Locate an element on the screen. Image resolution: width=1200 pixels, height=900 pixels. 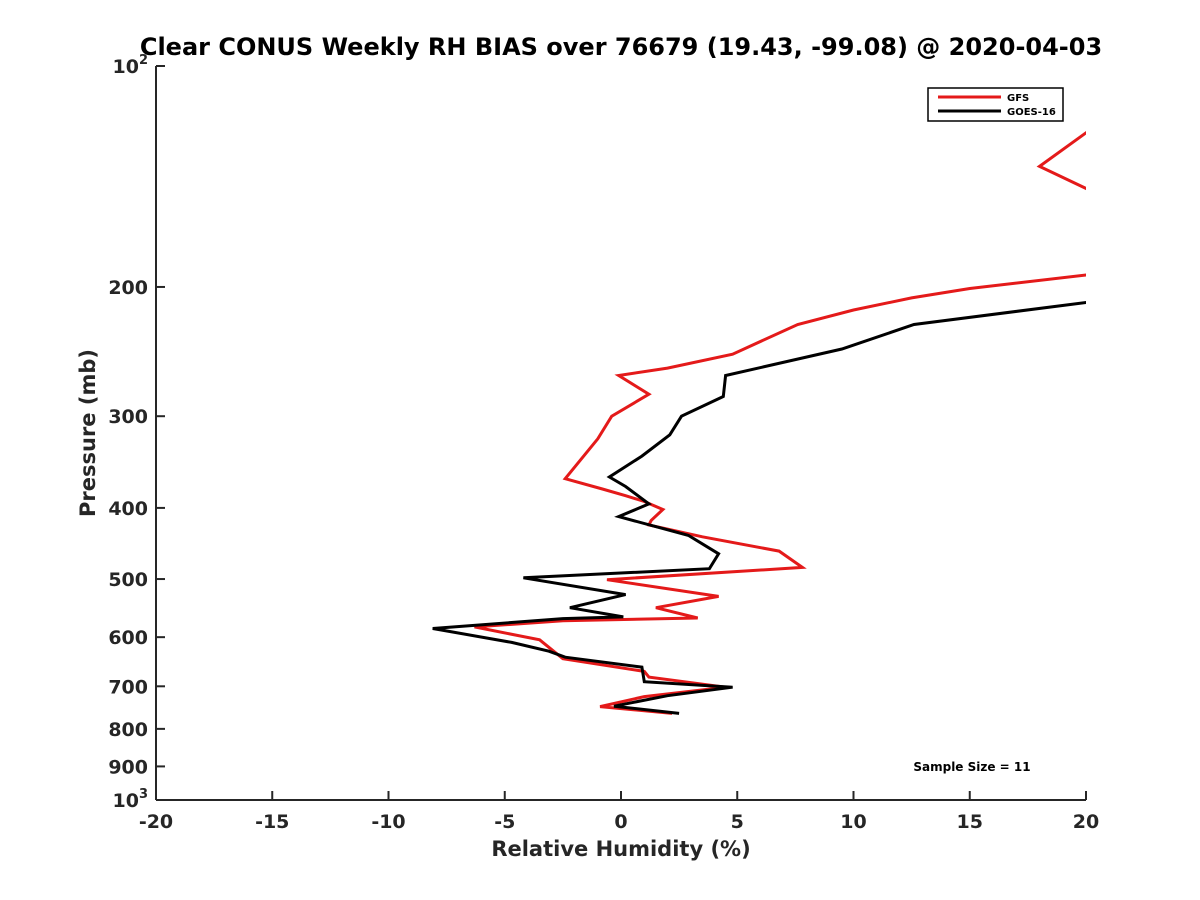
y-axis-label: Pressure (mb) is located at coordinates (88, 433).